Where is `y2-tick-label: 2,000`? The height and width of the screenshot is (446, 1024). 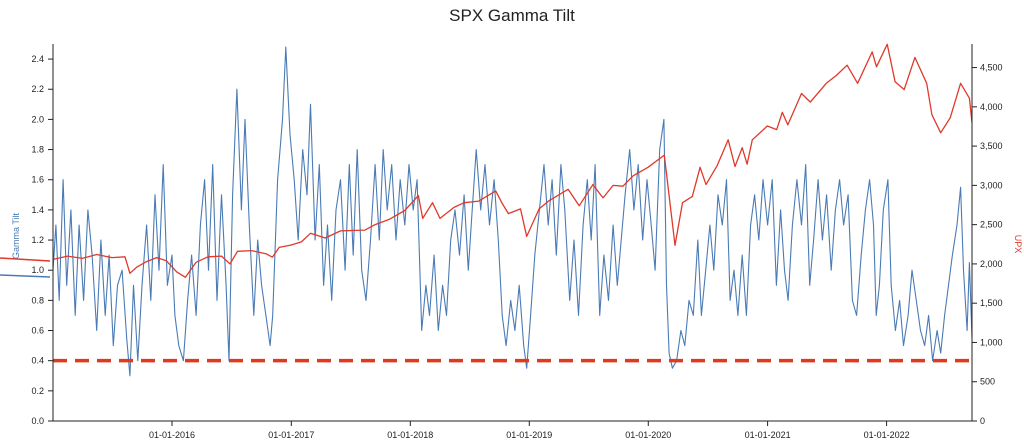
y2-tick-label: 2,000 is located at coordinates (991, 264).